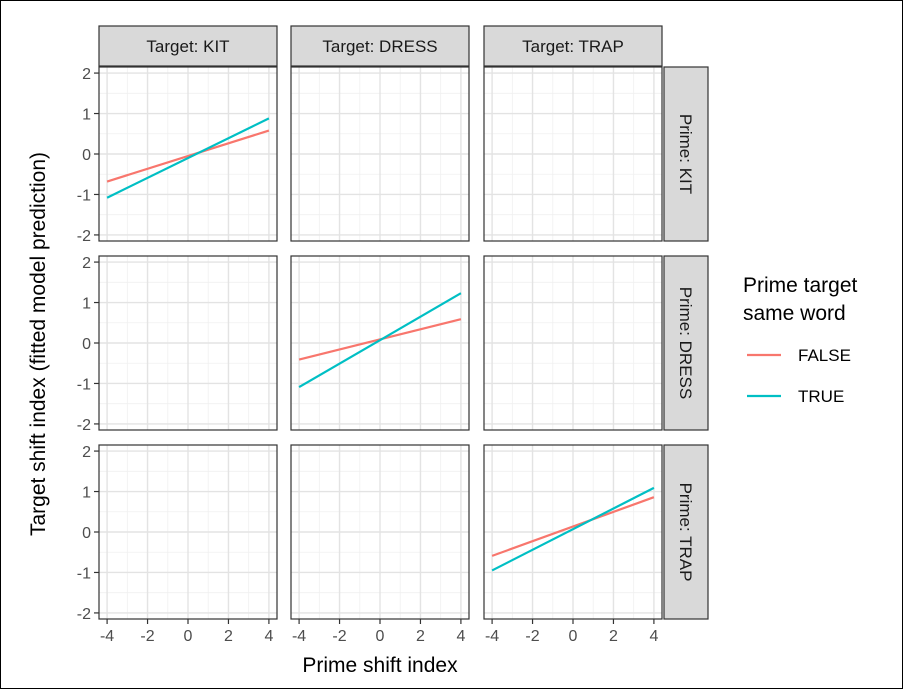  What do you see at coordinates (799, 376) in the screenshot?
I see `legend-entries: FALSE TRUE` at bounding box center [799, 376].